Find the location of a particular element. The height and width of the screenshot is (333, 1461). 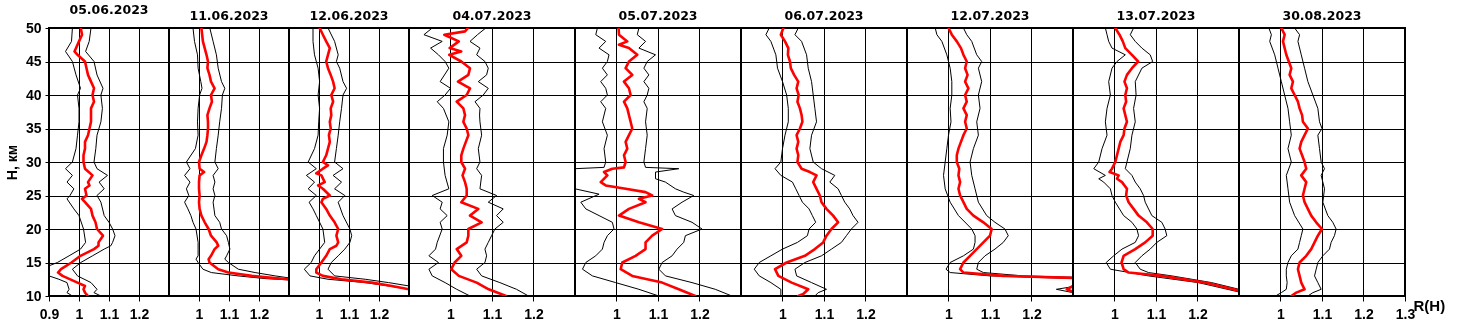

y-tick-label: 40 is located at coordinates (33, 94).